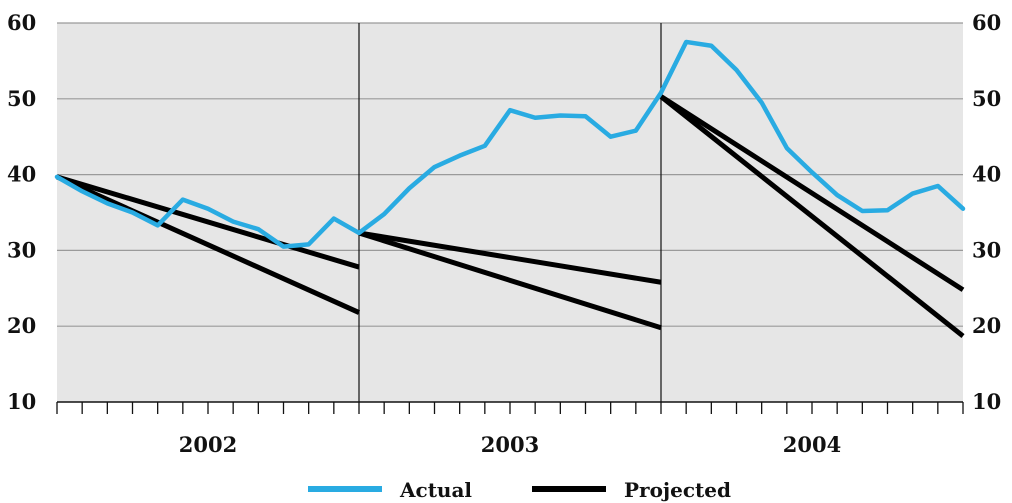 The image size is (1012, 503). I want to click on y-axis-right-labels: 10 20 30 40 50 60, so click(986, 212).